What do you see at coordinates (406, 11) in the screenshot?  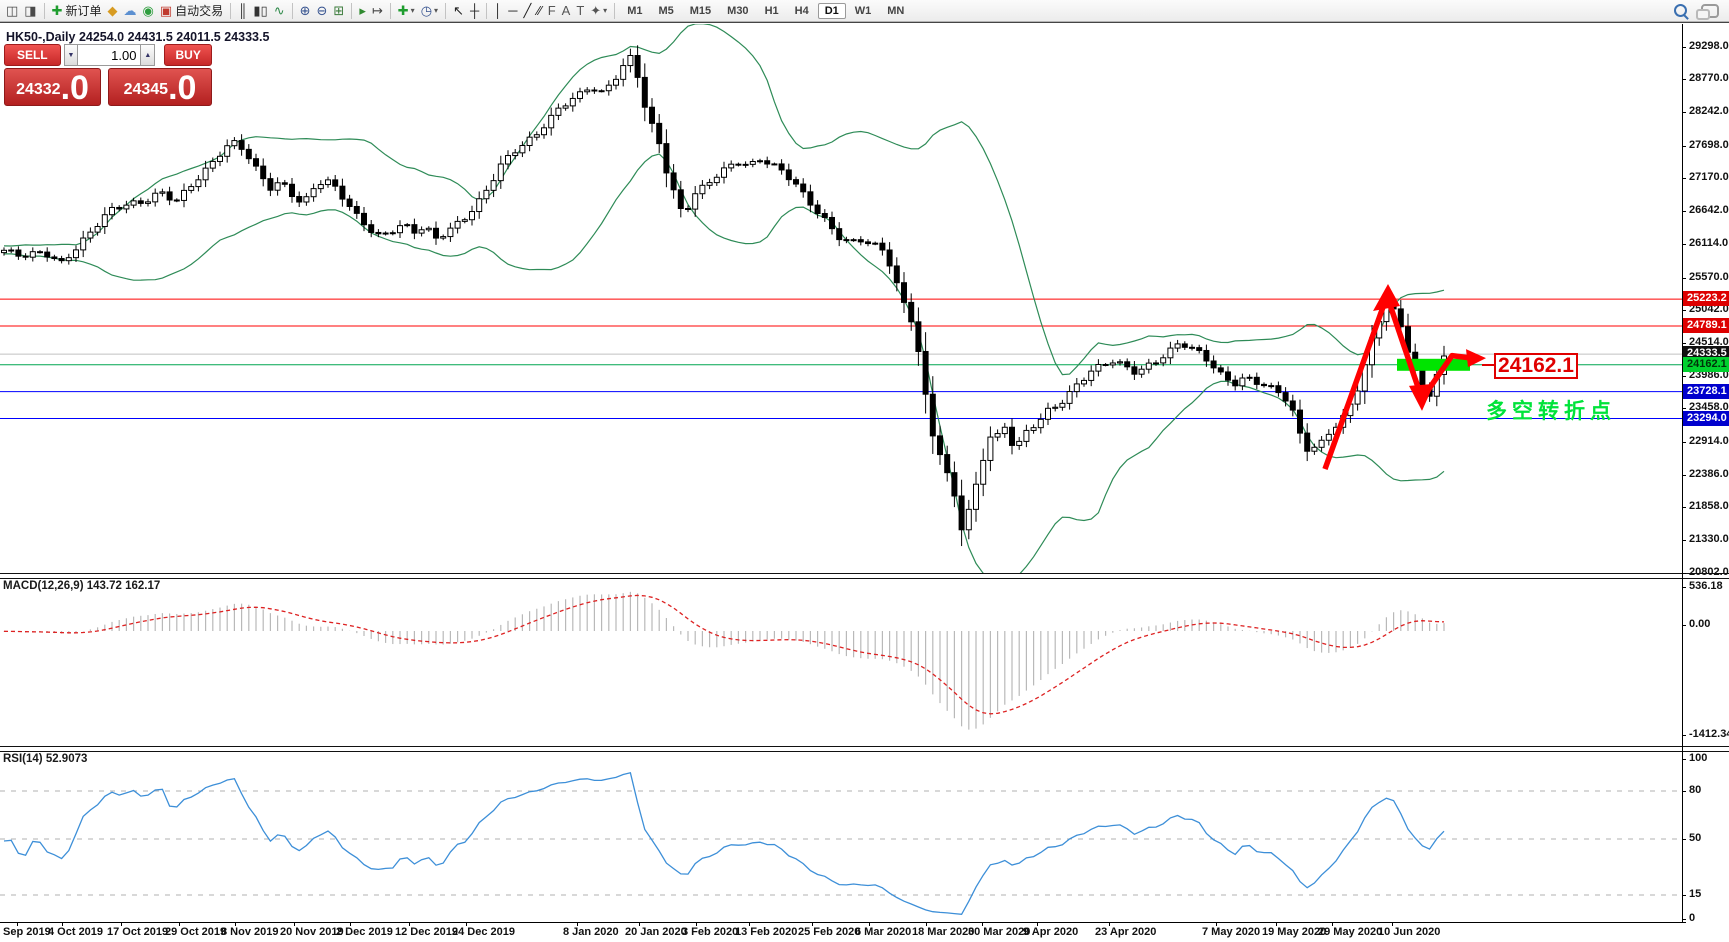 I see `indicators-button: ✚ ▾` at bounding box center [406, 11].